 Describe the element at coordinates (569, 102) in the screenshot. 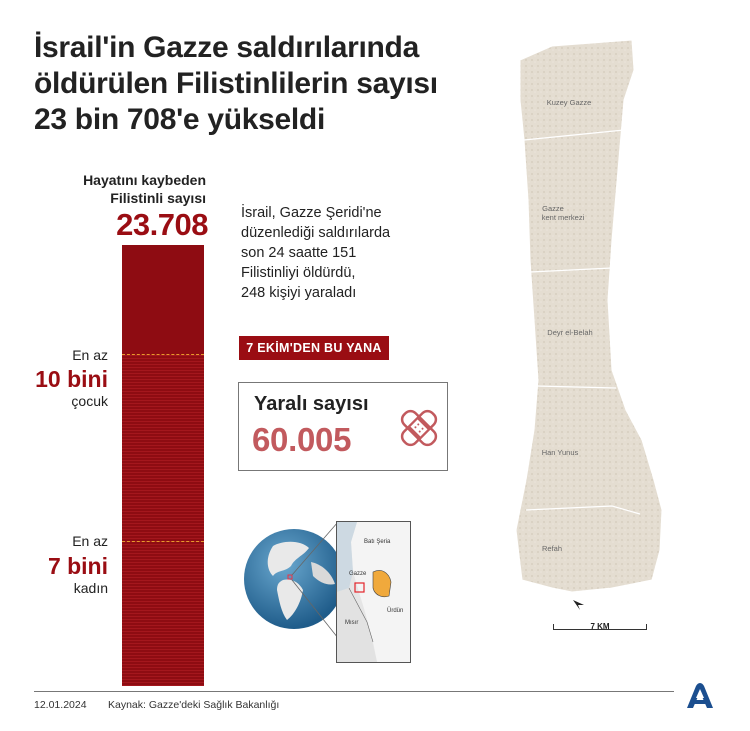

I see `region-label-north-gaza: Kuzey Gazze` at that location.